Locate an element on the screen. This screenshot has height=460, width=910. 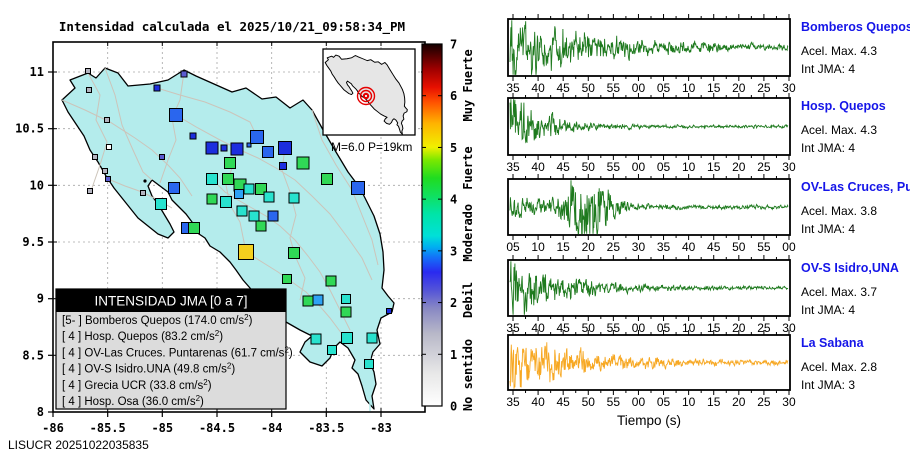
colorbar-band-label: Muy Fuerte is located at coordinates (468, 85).